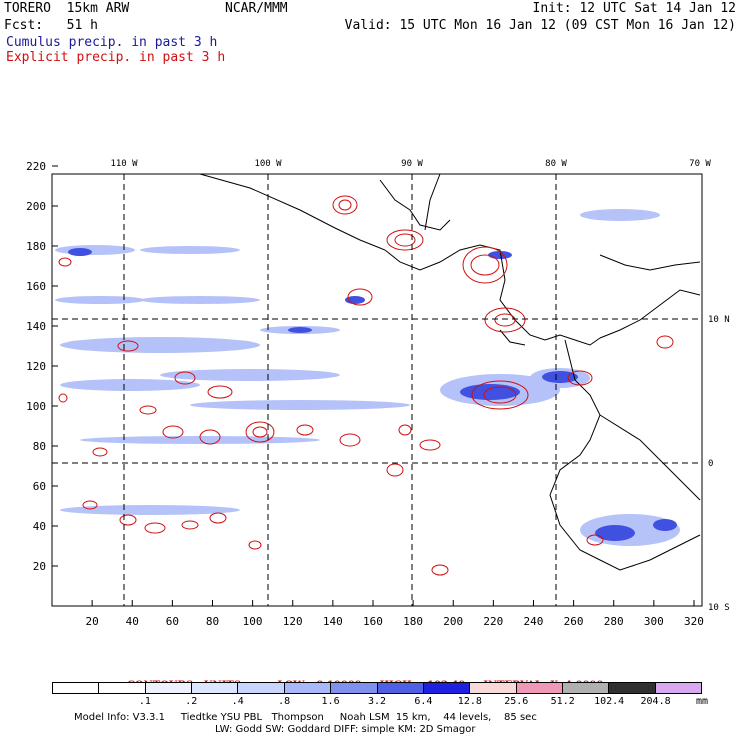 This screenshot has height=740, width=740. What do you see at coordinates (91, 621) in the screenshot?
I see `x-tick-label: 20` at bounding box center [91, 621].